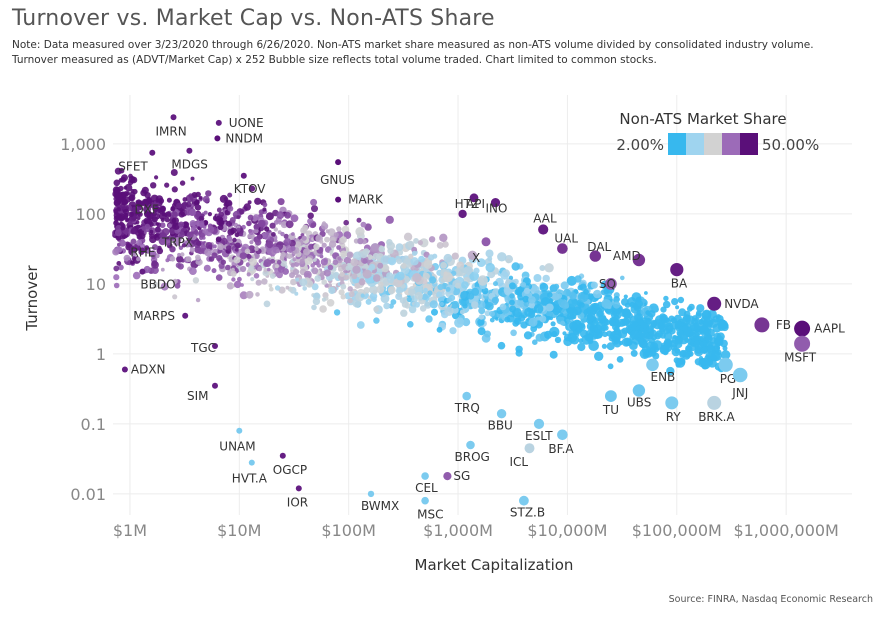 This screenshot has width=887, height=620. Describe the element at coordinates (714, 402) in the screenshot. I see `point-brk-a` at that location.